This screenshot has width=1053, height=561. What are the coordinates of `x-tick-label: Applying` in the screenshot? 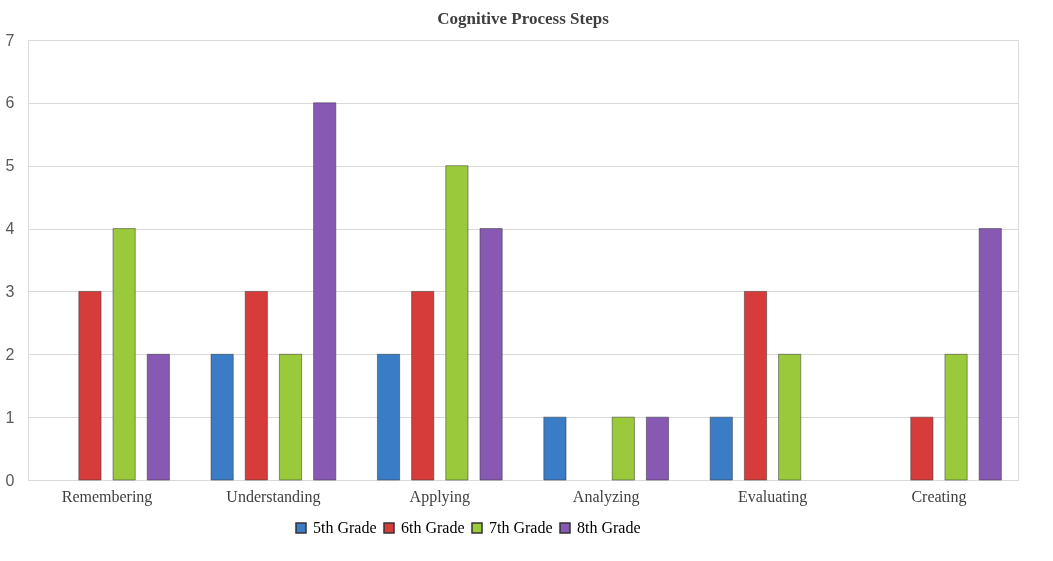 It's located at (440, 496).